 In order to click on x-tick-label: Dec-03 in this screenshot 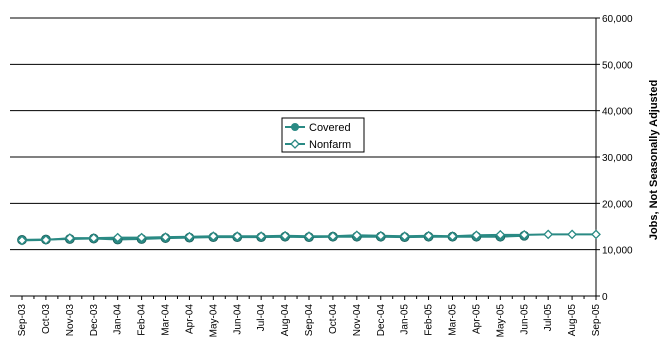, I will do `click(94, 320)`.